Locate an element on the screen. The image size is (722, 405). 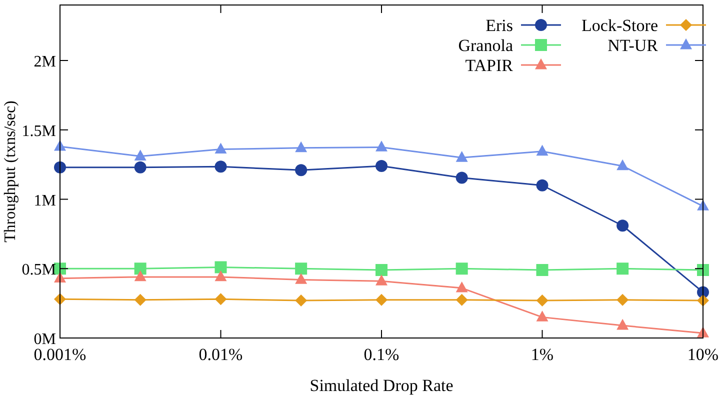
legend-label: TAPIR is located at coordinates (489, 65).